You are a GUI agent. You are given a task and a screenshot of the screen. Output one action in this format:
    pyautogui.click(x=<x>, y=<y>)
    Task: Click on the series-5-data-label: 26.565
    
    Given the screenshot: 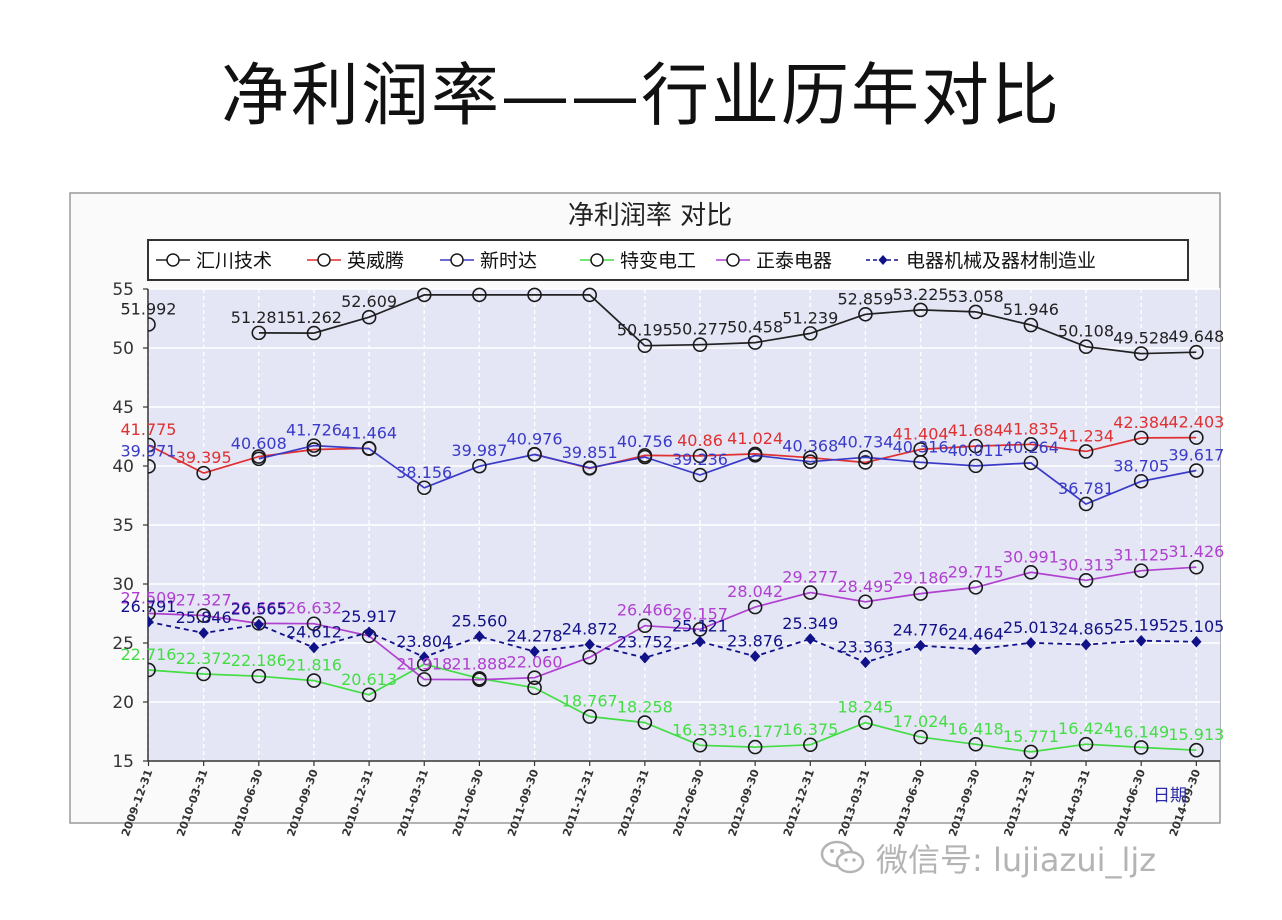 What is the action you would take?
    pyautogui.click(x=259, y=609)
    